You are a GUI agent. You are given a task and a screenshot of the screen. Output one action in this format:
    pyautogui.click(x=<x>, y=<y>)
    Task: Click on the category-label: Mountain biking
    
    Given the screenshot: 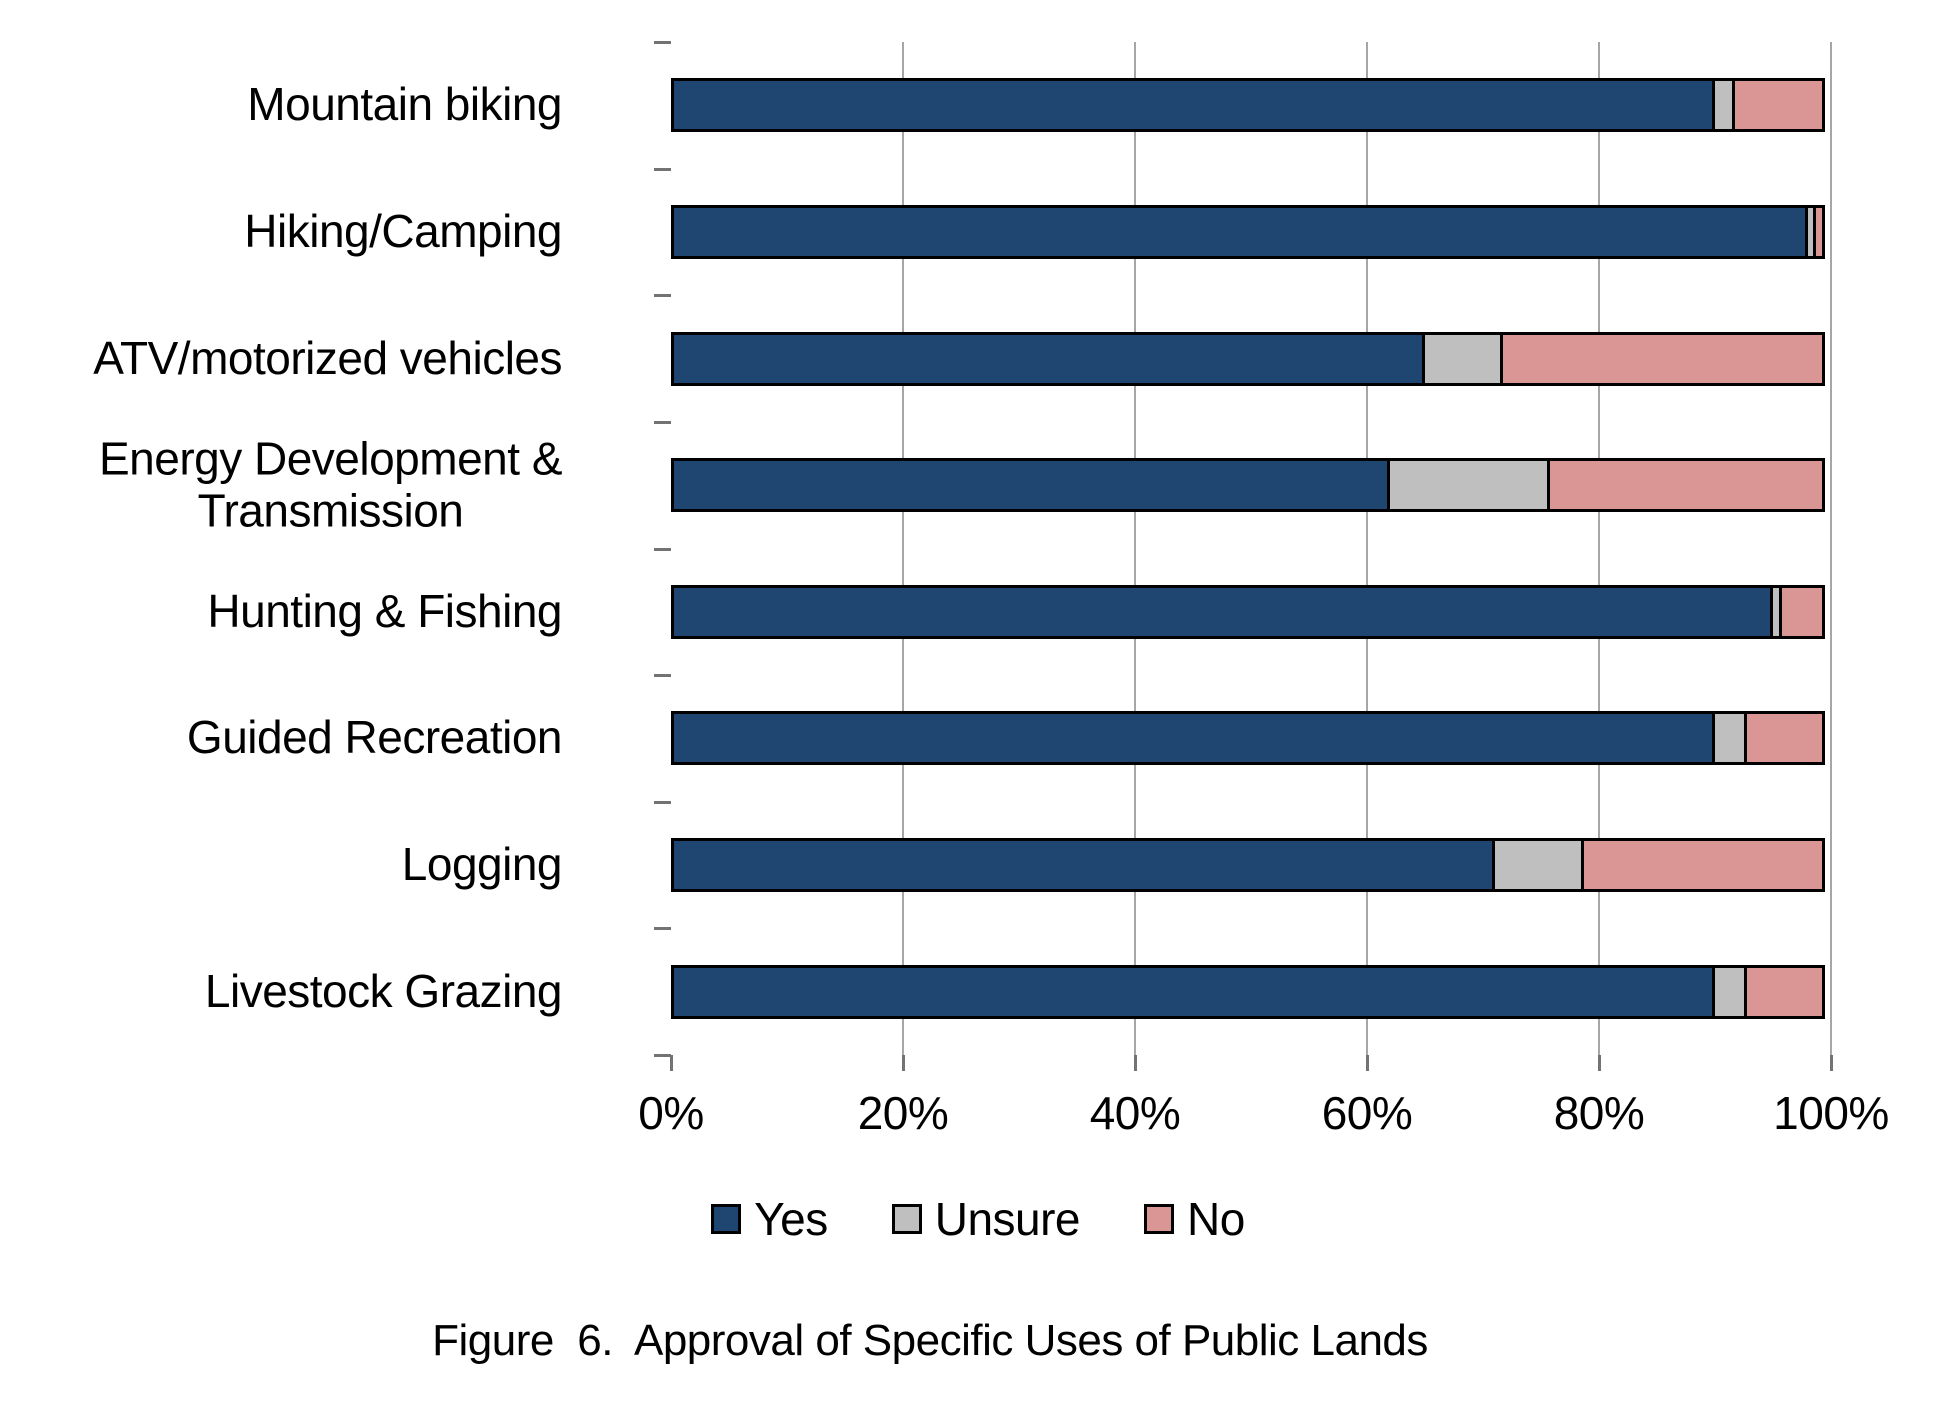 What is the action you would take?
    pyautogui.click(x=404, y=104)
    